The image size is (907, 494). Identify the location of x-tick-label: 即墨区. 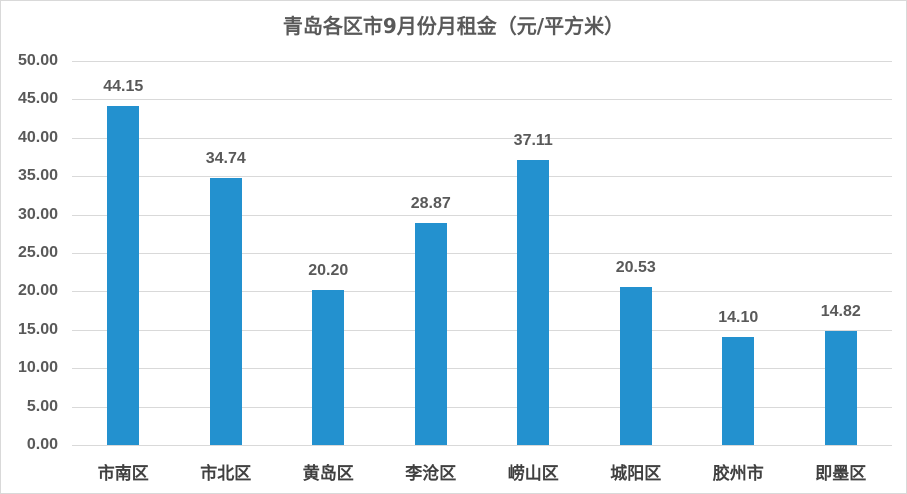
(841, 474).